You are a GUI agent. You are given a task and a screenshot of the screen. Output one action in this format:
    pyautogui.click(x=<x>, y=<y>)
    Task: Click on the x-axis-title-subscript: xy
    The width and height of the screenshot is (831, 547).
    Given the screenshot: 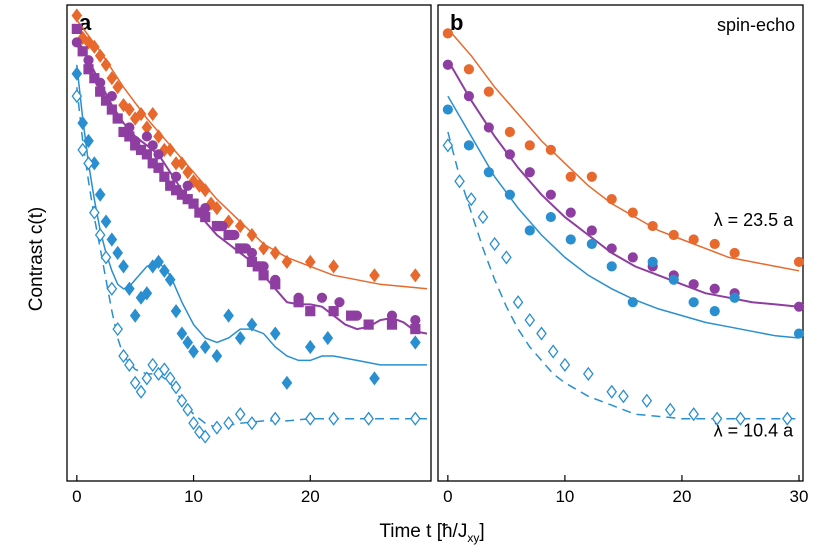 What is the action you would take?
    pyautogui.click(x=473, y=538)
    